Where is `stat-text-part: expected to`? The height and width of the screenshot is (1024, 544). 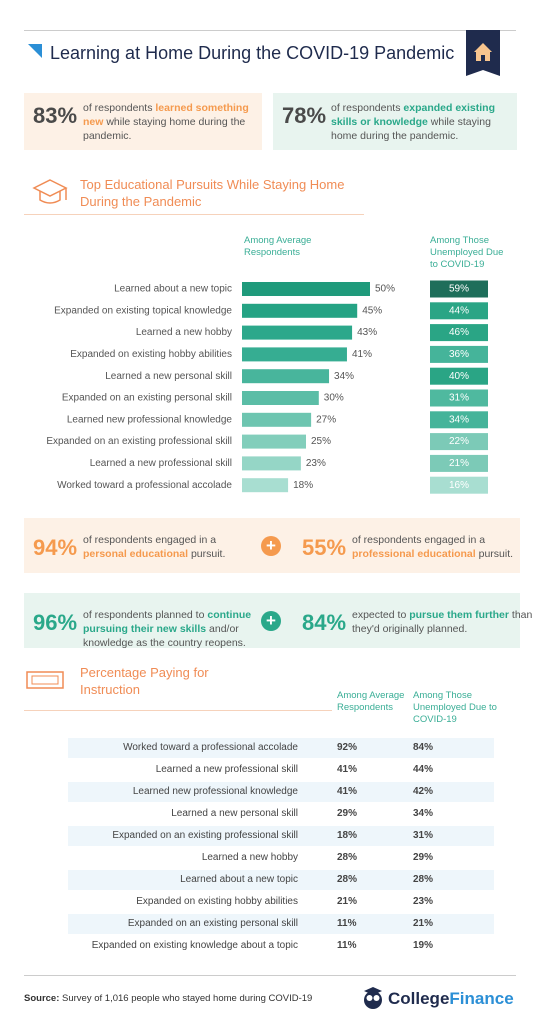
stat-text-part: expected to is located at coordinates (381, 615).